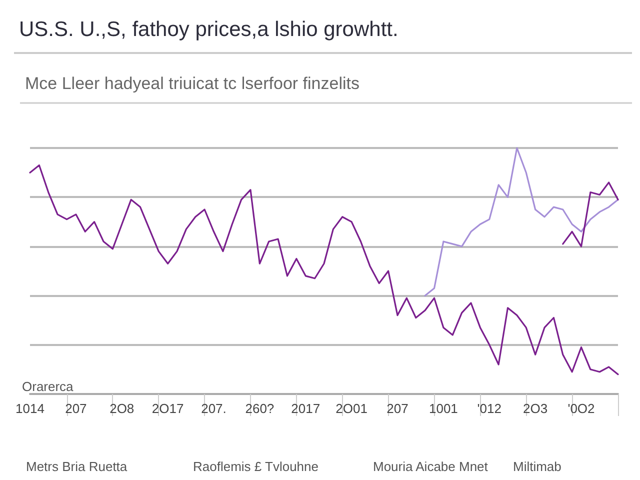 Image resolution: width=640 pixels, height=480 pixels. I want to click on text: Miltimab, so click(537, 466).